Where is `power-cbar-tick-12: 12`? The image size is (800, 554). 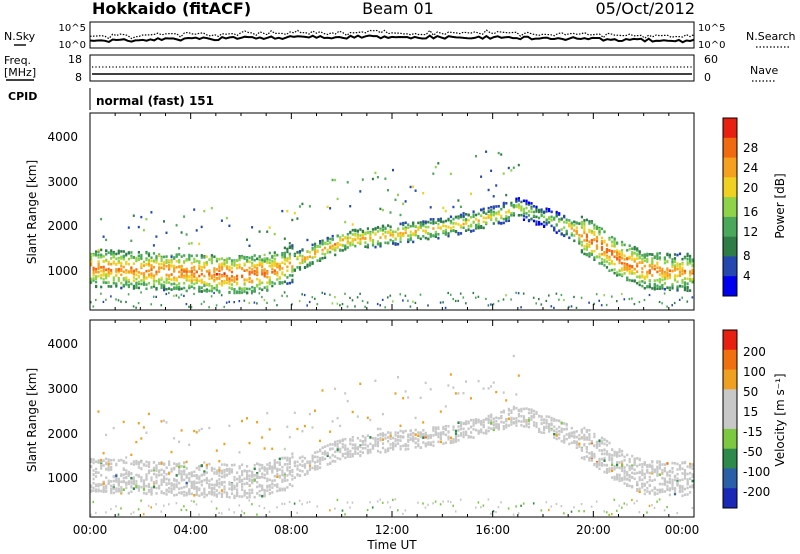 power-cbar-tick-12: 12 is located at coordinates (750, 232).